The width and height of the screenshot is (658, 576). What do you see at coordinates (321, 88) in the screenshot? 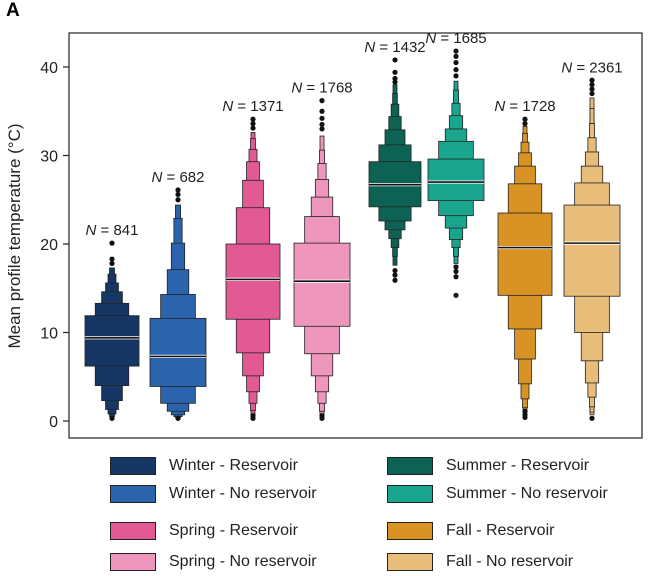
I see `n-label: N = 1768` at bounding box center [321, 88].